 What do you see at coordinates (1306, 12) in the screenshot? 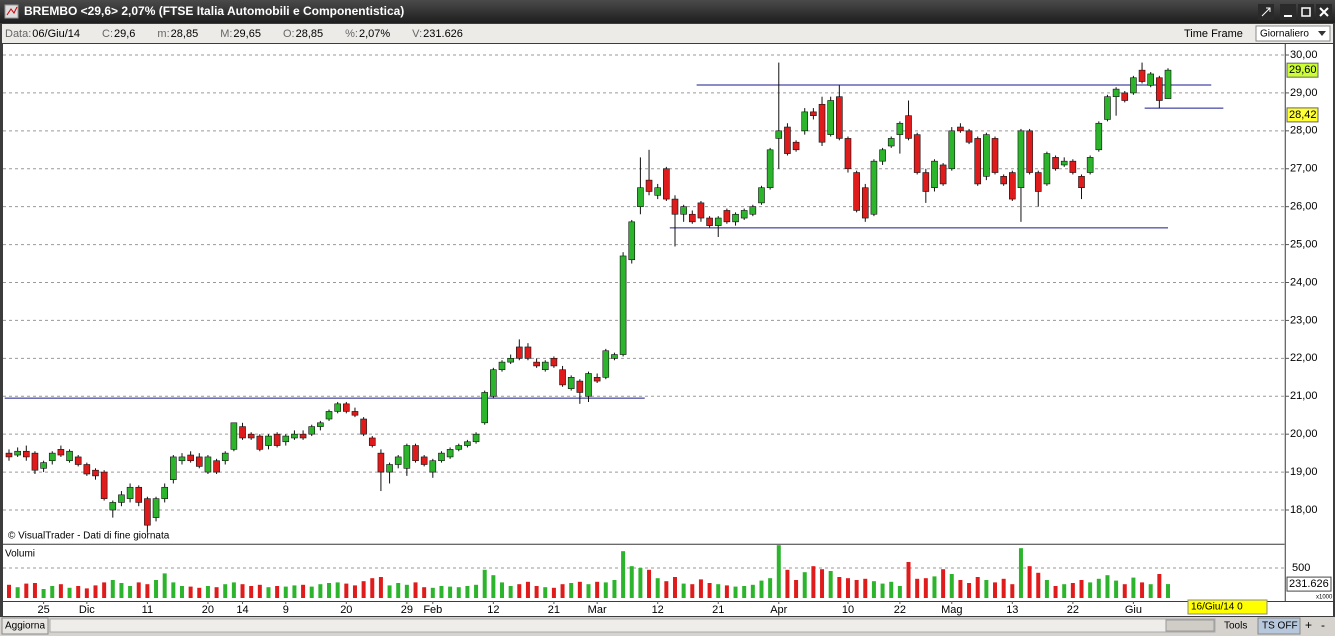
I see `maximize-button` at bounding box center [1306, 12].